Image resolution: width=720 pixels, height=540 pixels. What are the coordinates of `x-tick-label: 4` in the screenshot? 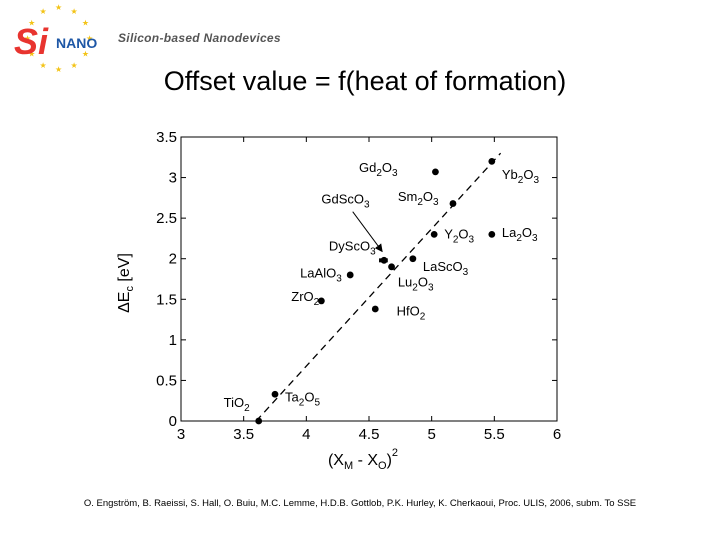 It's located at (306, 434).